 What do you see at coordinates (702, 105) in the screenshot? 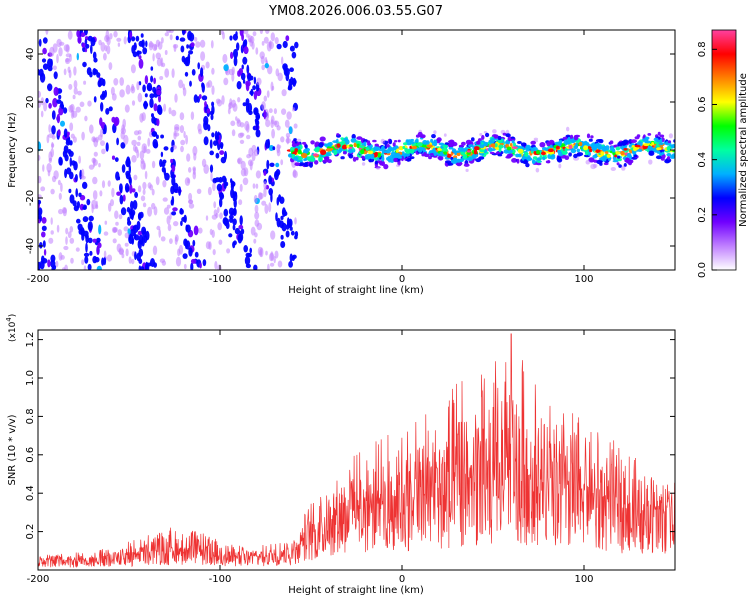
I see `colorbar-tick-label: 0.6` at bounding box center [702, 105].